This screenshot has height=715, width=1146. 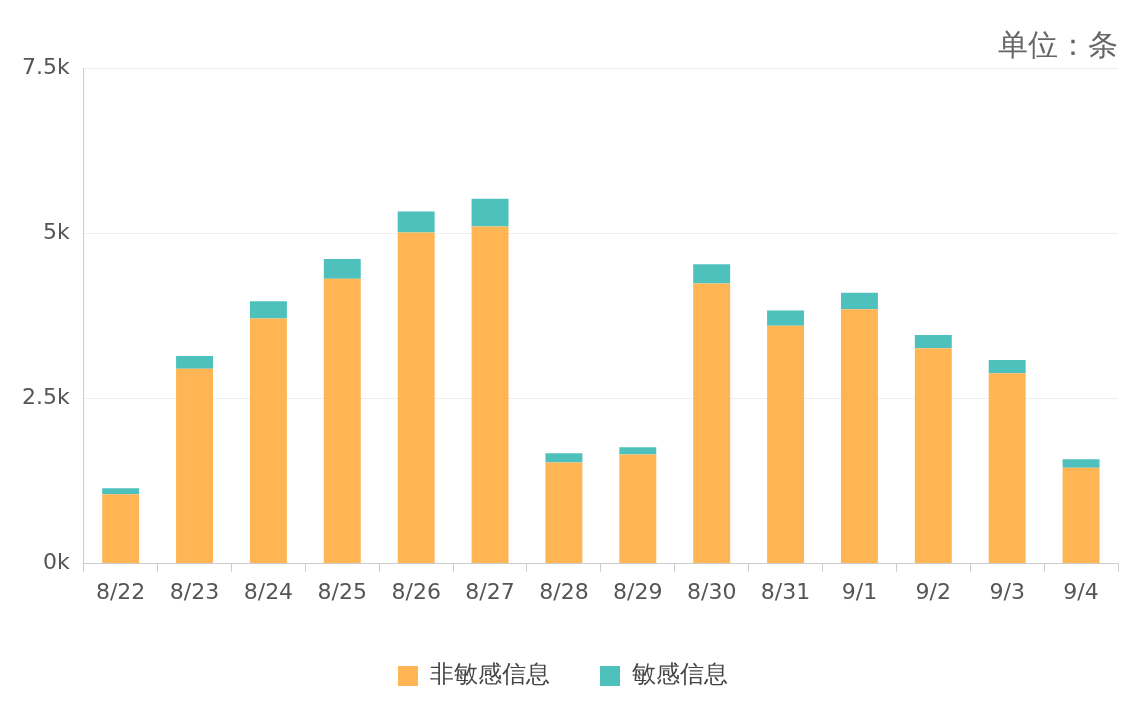 I want to click on x-tick-label: 8/22, so click(x=120, y=591).